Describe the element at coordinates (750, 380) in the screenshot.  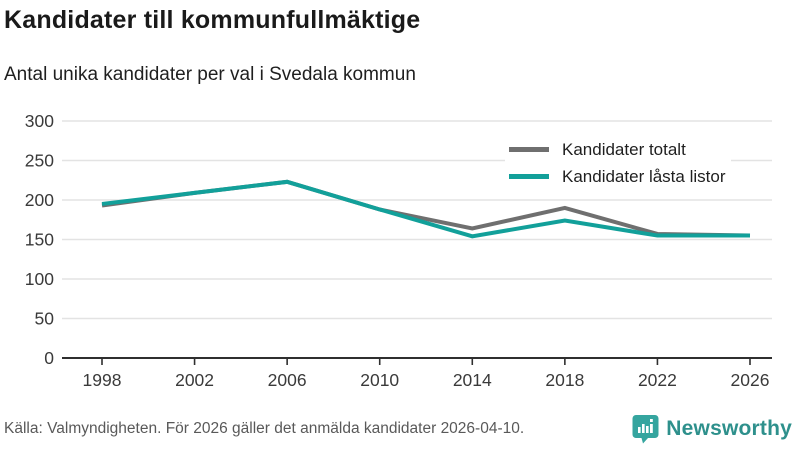
I see `x-axis-label: 2026` at that location.